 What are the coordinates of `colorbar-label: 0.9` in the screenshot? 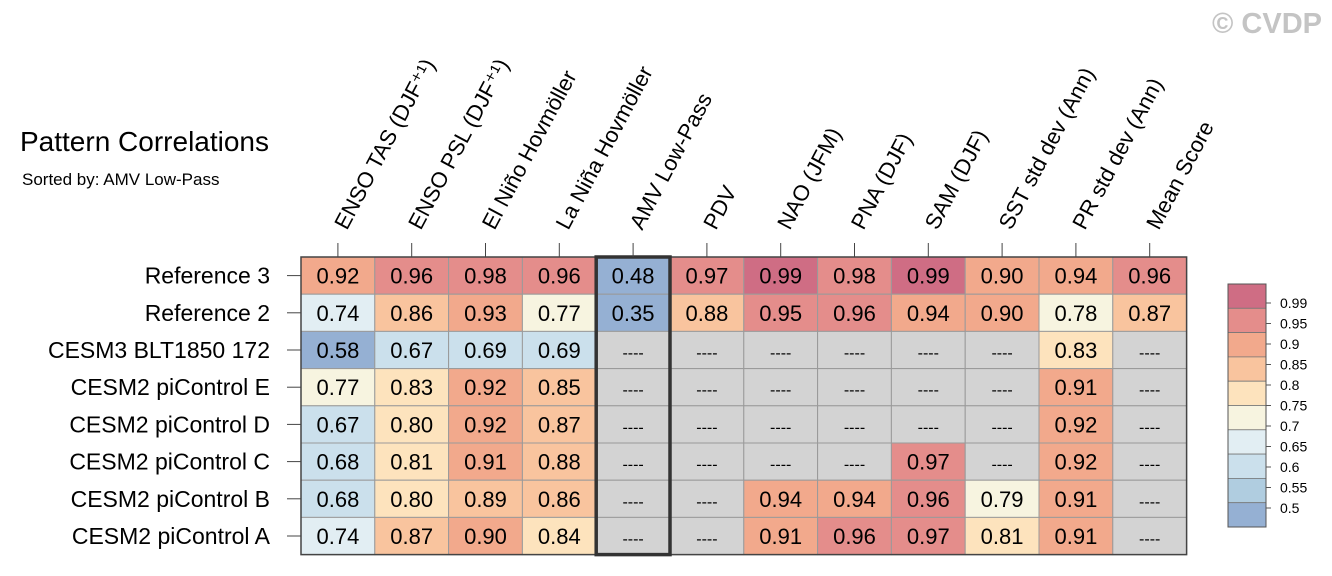 It's located at (1290, 344).